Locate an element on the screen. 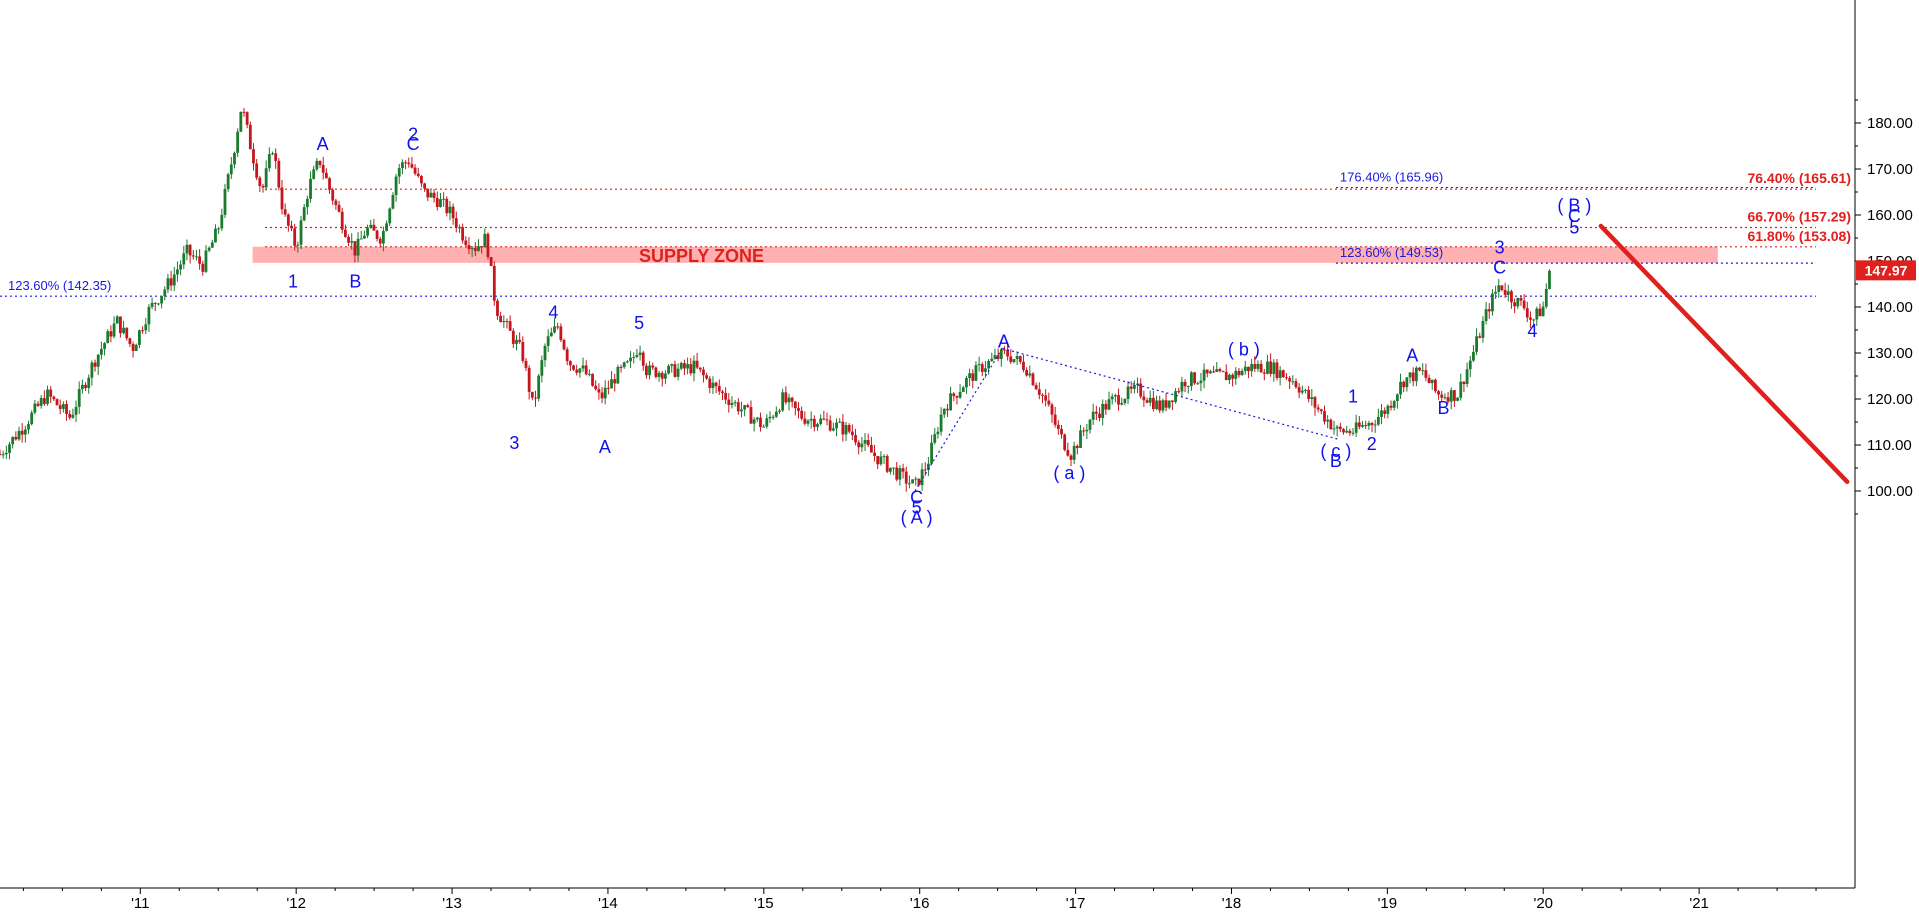  x-tick-label: '17 is located at coordinates (1076, 903).